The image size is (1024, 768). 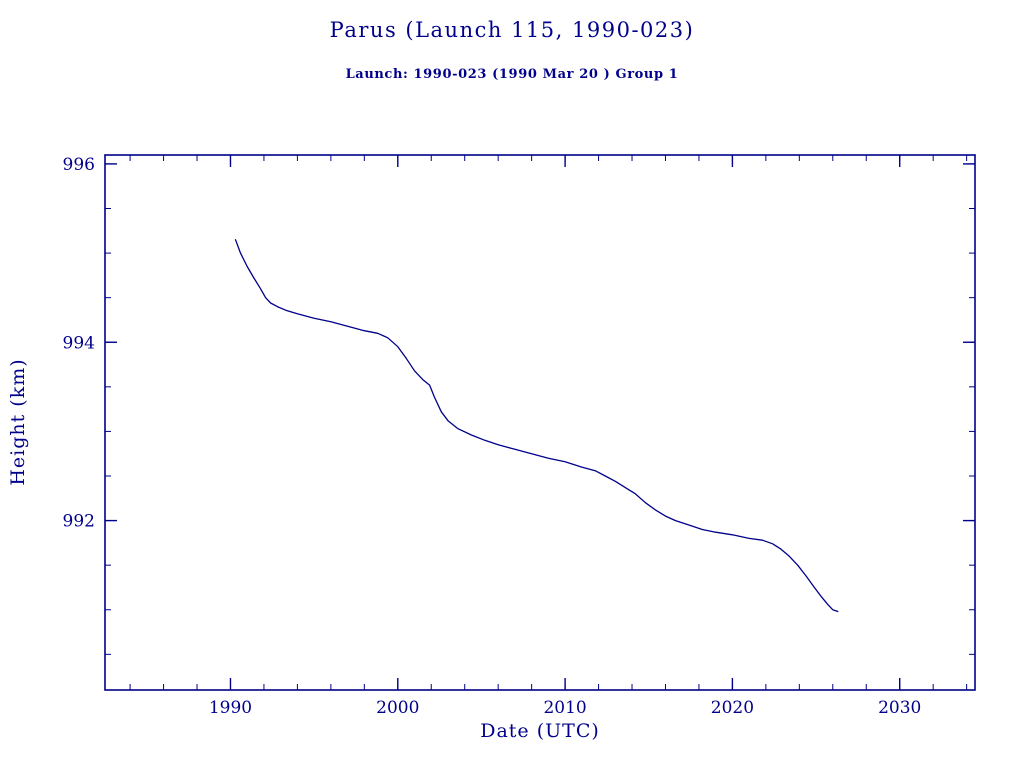 I want to click on y-tick-label: 994, so click(x=79, y=343).